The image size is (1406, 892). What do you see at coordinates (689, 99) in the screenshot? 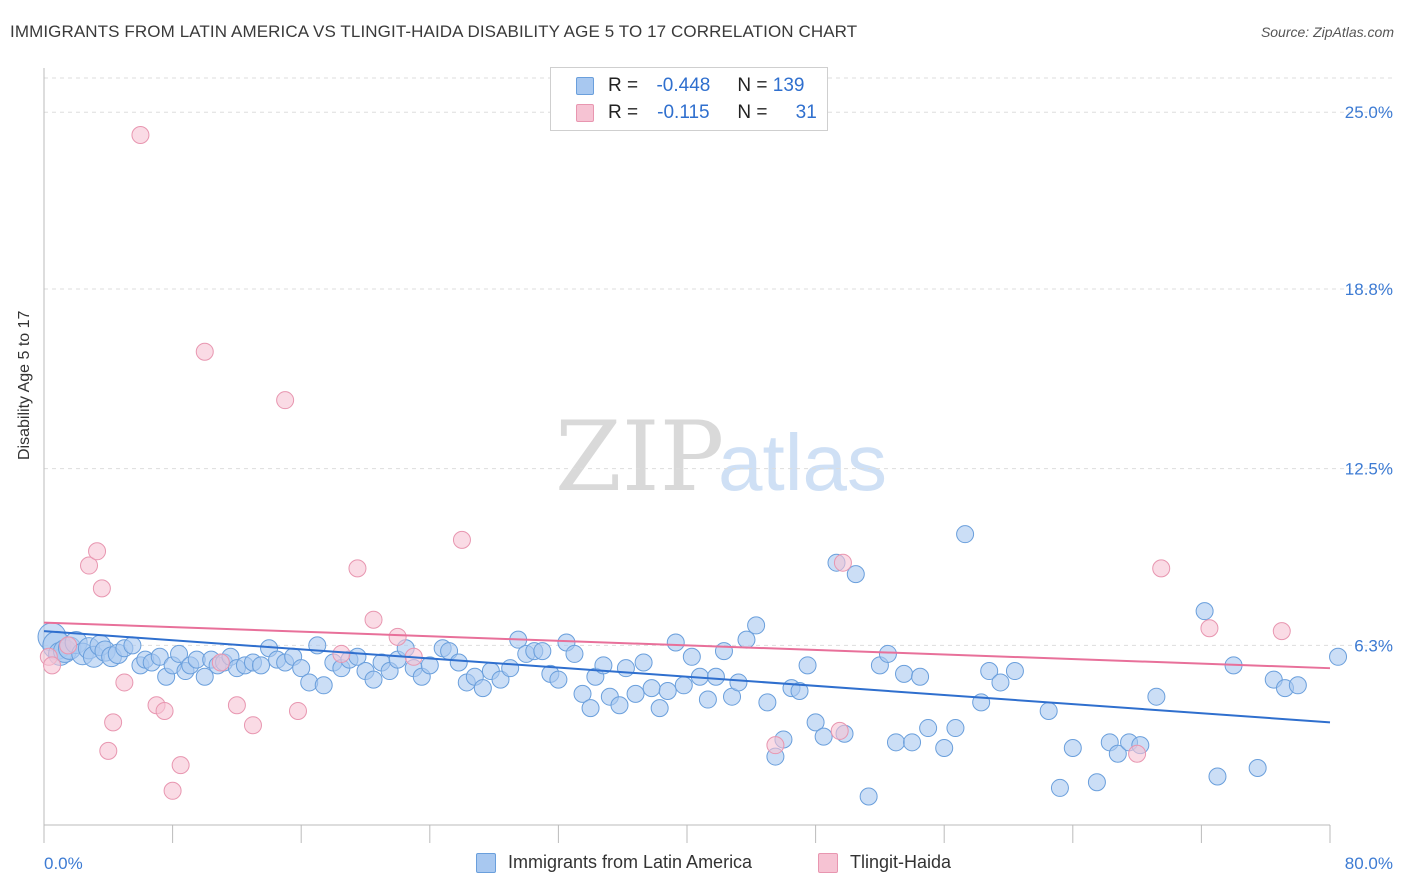
I see `correlation-legend: R = -0.448 N = 139 R = -0.115 N = 31` at bounding box center [689, 99].